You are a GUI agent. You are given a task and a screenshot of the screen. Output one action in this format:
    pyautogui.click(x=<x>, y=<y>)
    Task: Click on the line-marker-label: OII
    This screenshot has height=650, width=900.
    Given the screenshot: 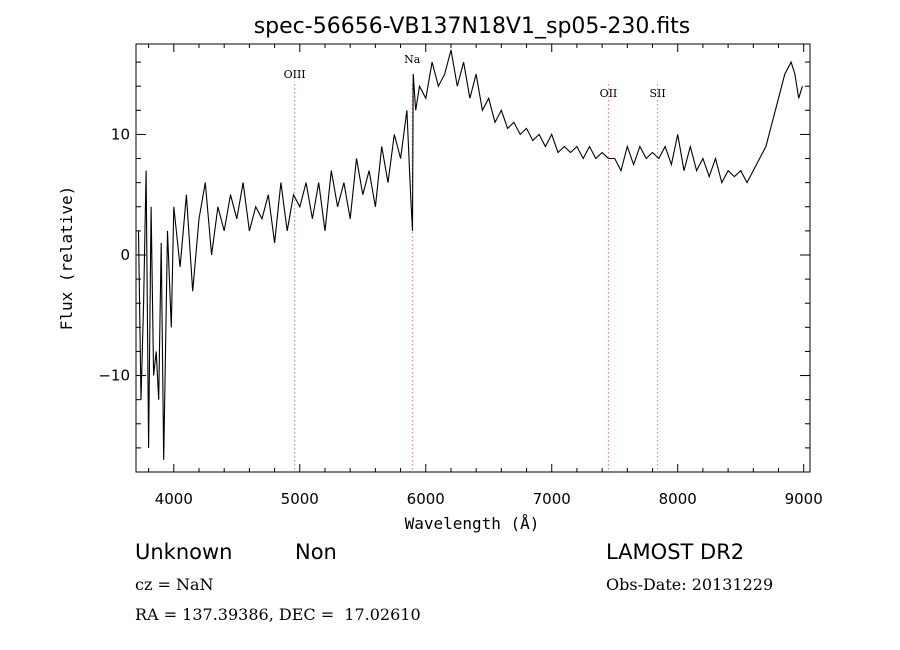 What is the action you would take?
    pyautogui.click(x=609, y=93)
    